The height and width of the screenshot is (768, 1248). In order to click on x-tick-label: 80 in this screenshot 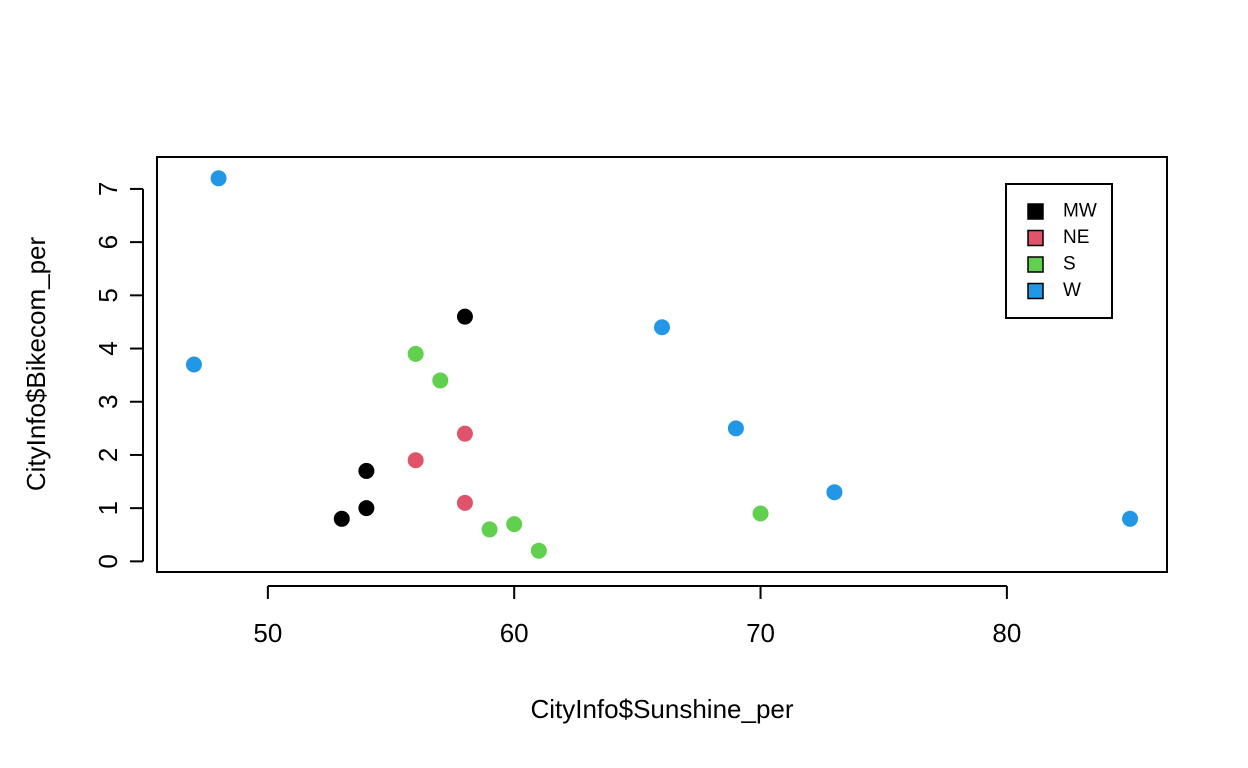, I will do `click(1006, 633)`.